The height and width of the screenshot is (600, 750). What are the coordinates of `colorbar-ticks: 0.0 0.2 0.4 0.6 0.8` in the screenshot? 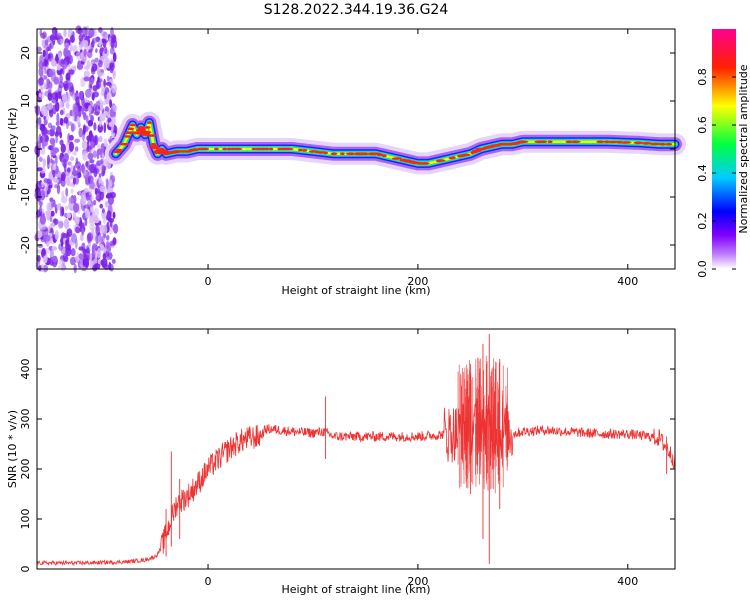 It's located at (716, 173).